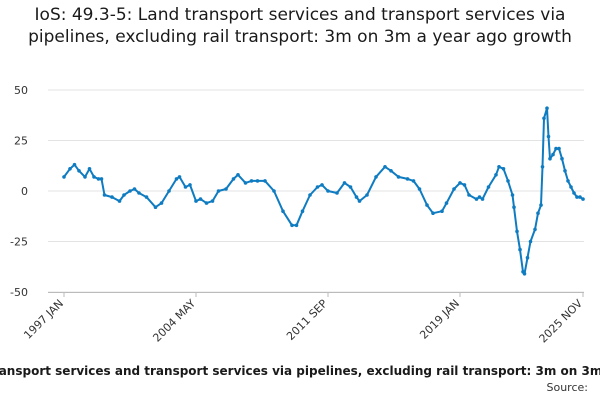 The height and width of the screenshot is (400, 600). What do you see at coordinates (567, 387) in the screenshot?
I see `source-label: Source:` at bounding box center [567, 387].